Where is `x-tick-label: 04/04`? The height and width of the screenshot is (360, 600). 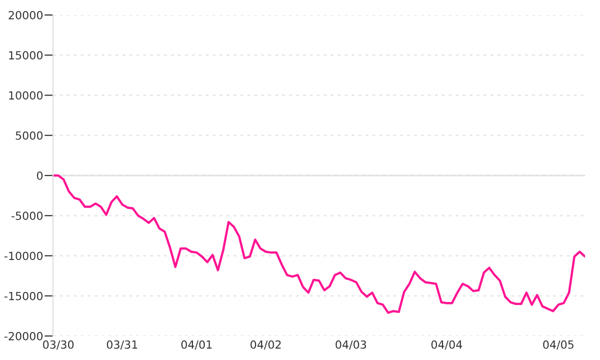
x-tick-label: 04/04 is located at coordinates (446, 345).